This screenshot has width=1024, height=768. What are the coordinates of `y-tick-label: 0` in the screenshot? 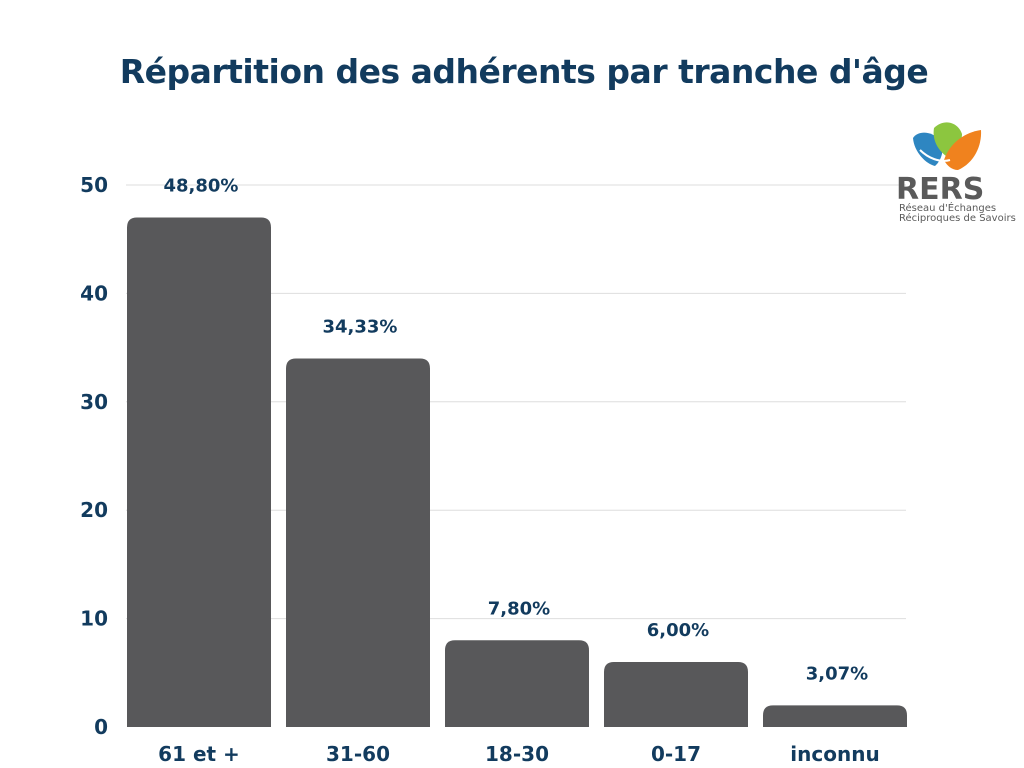 It's located at (101, 727).